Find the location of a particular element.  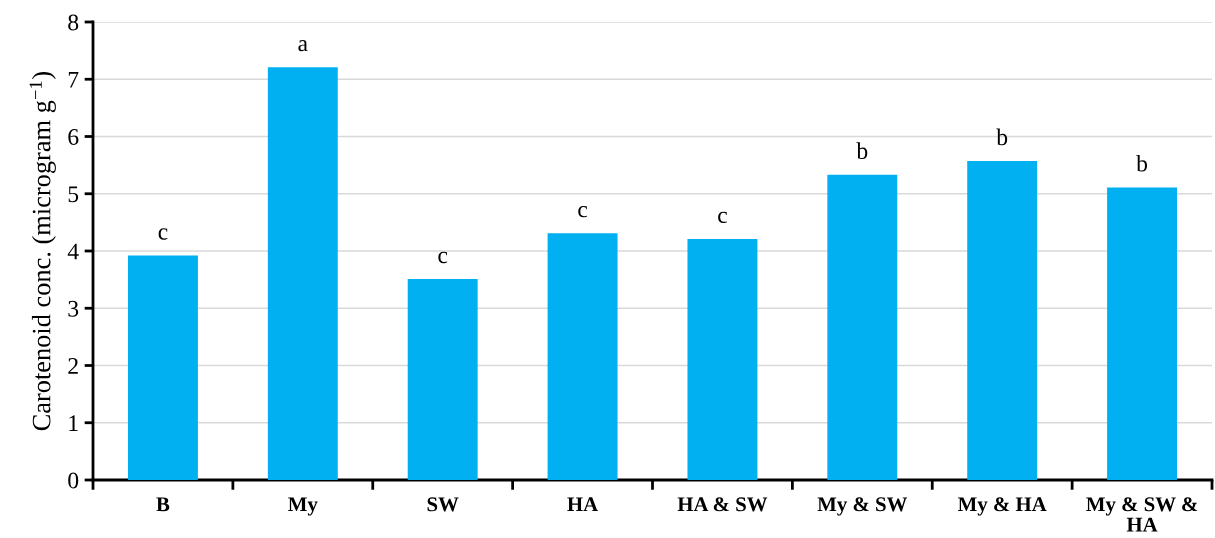

y-tick-label: 8 is located at coordinates (73, 22).